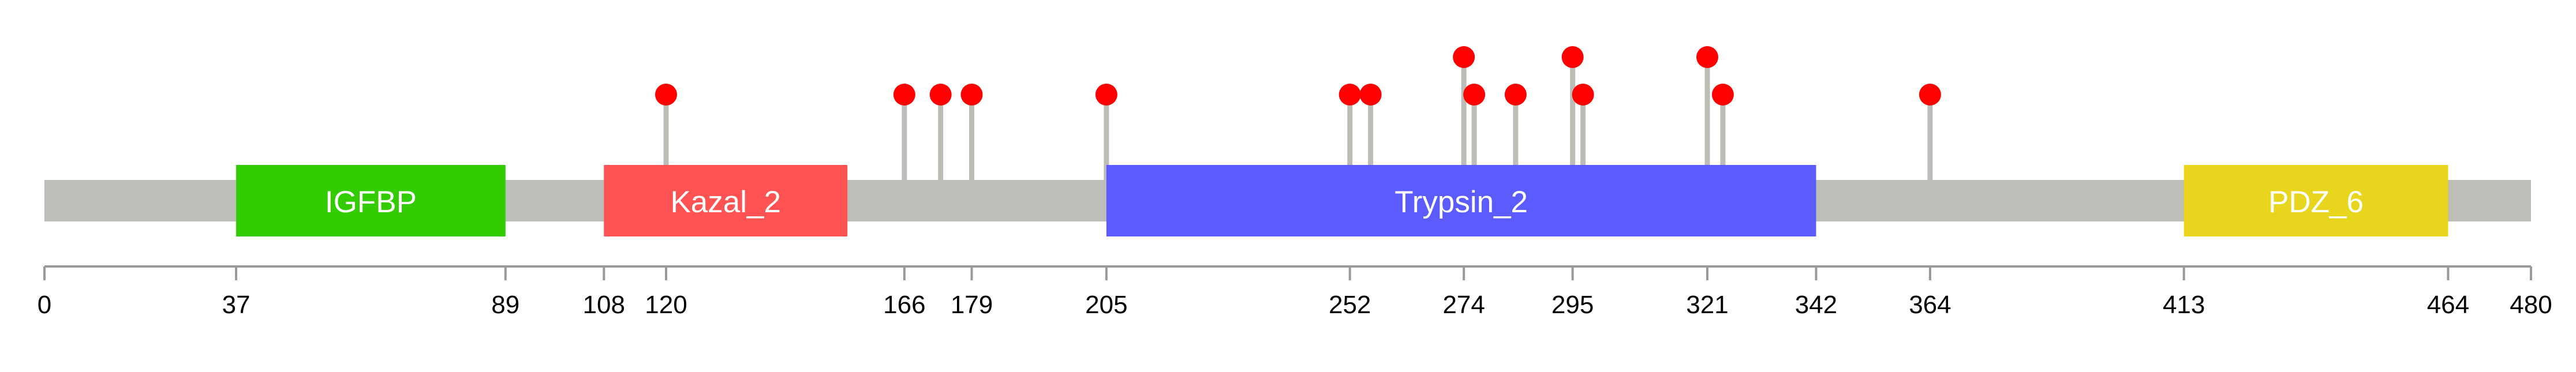 The image size is (2576, 372). I want to click on tick-label: 413, so click(2184, 305).